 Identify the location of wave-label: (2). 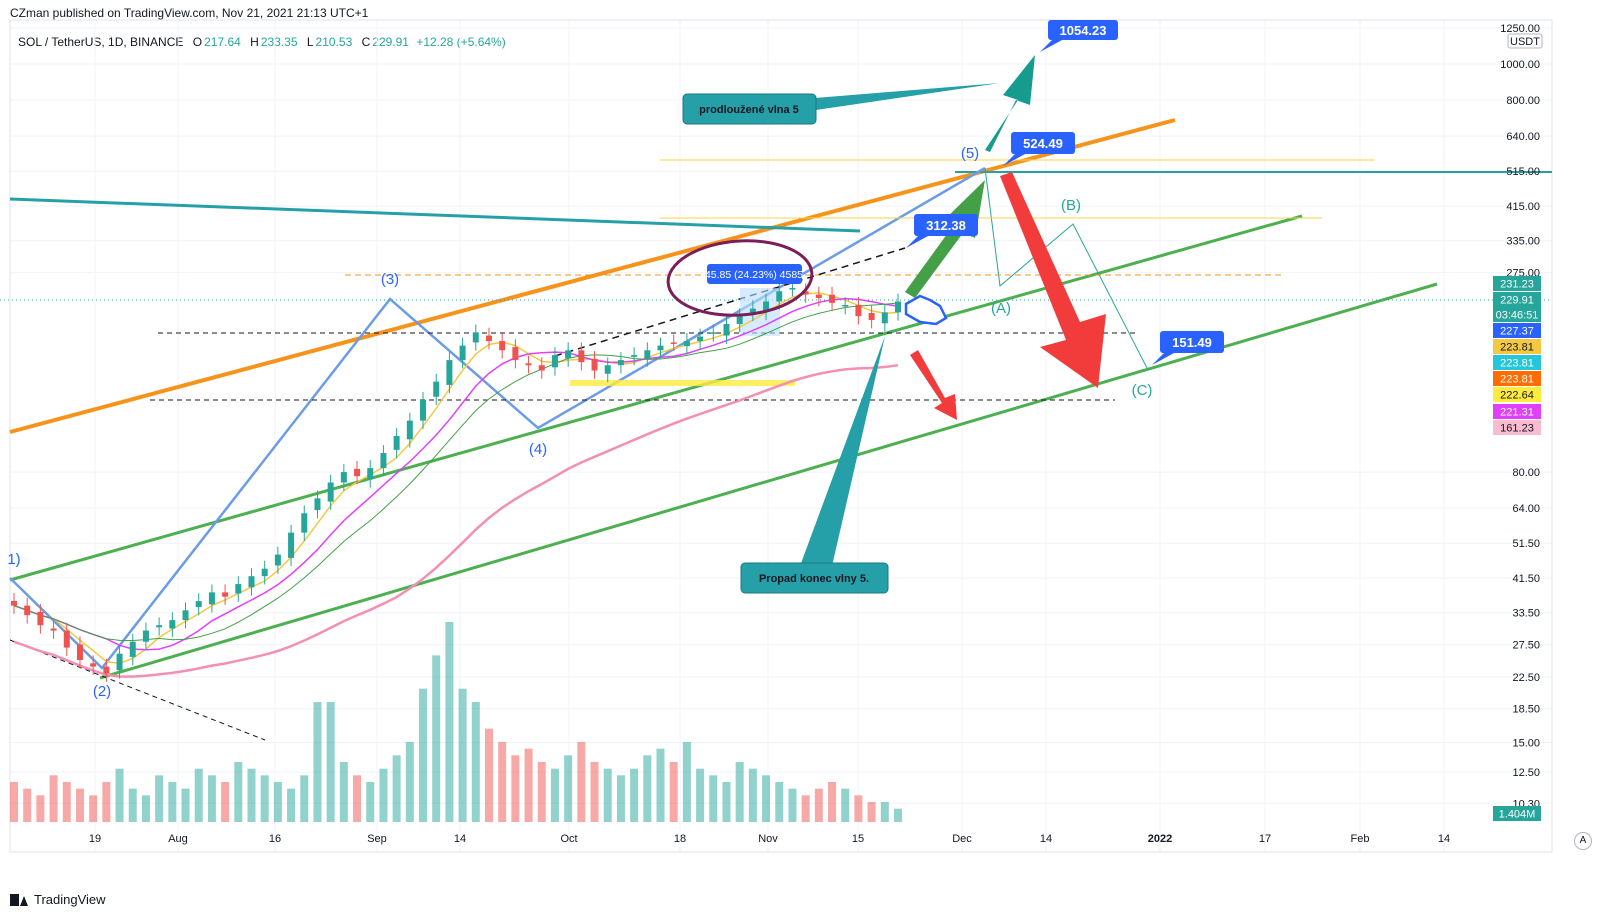
(102, 691).